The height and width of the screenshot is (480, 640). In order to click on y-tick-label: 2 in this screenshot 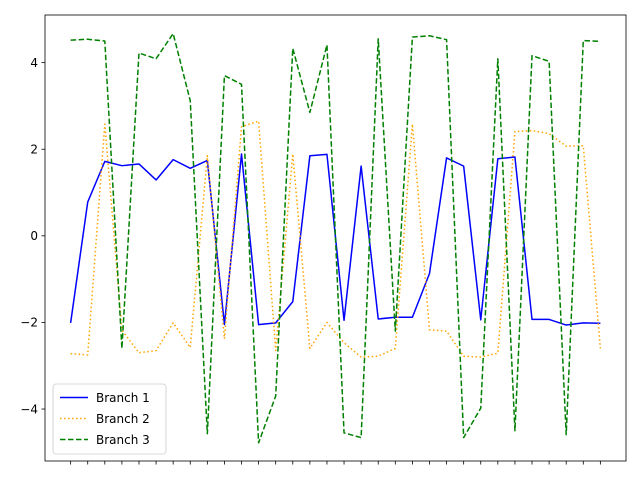, I will do `click(34, 150)`.